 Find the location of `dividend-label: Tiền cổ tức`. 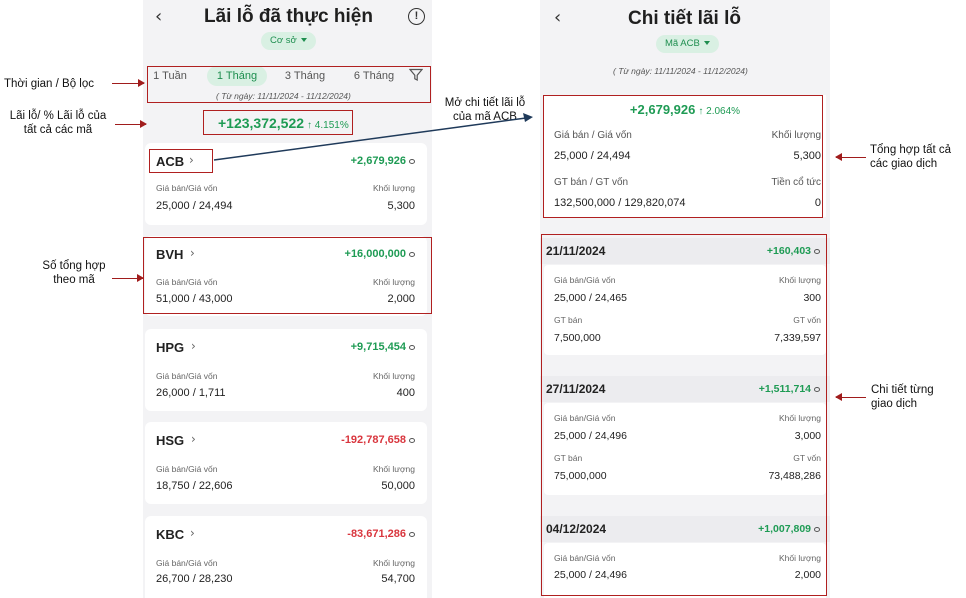

dividend-label: Tiền cổ tức is located at coordinates (796, 182).